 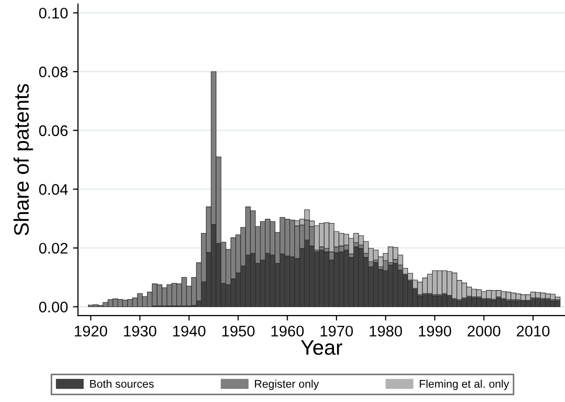 What do you see at coordinates (386, 331) in the screenshot?
I see `x-tick-label: 1980` at bounding box center [386, 331].